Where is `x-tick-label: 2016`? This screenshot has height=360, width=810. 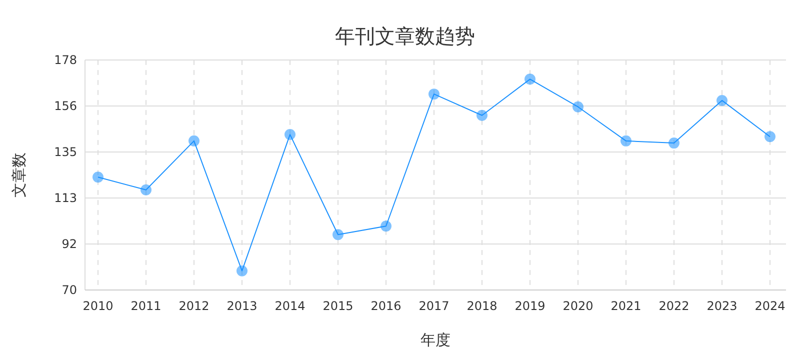
x-tick-label: 2016 is located at coordinates (386, 306).